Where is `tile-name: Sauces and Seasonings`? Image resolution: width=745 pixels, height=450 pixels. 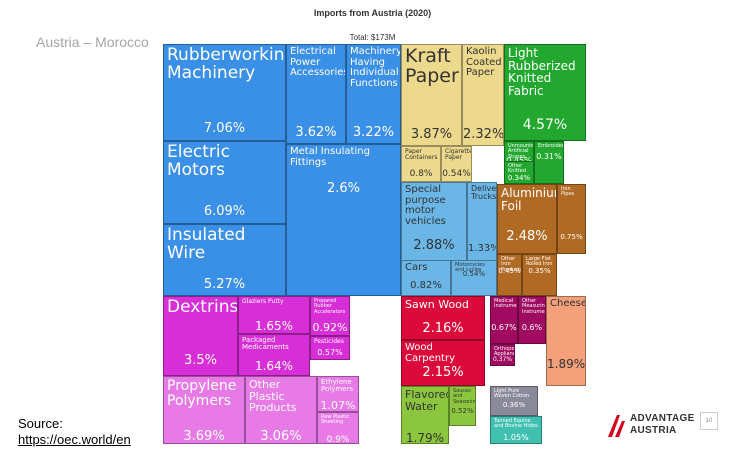 tile-name: Sauces and Seasonings is located at coordinates (464, 396).